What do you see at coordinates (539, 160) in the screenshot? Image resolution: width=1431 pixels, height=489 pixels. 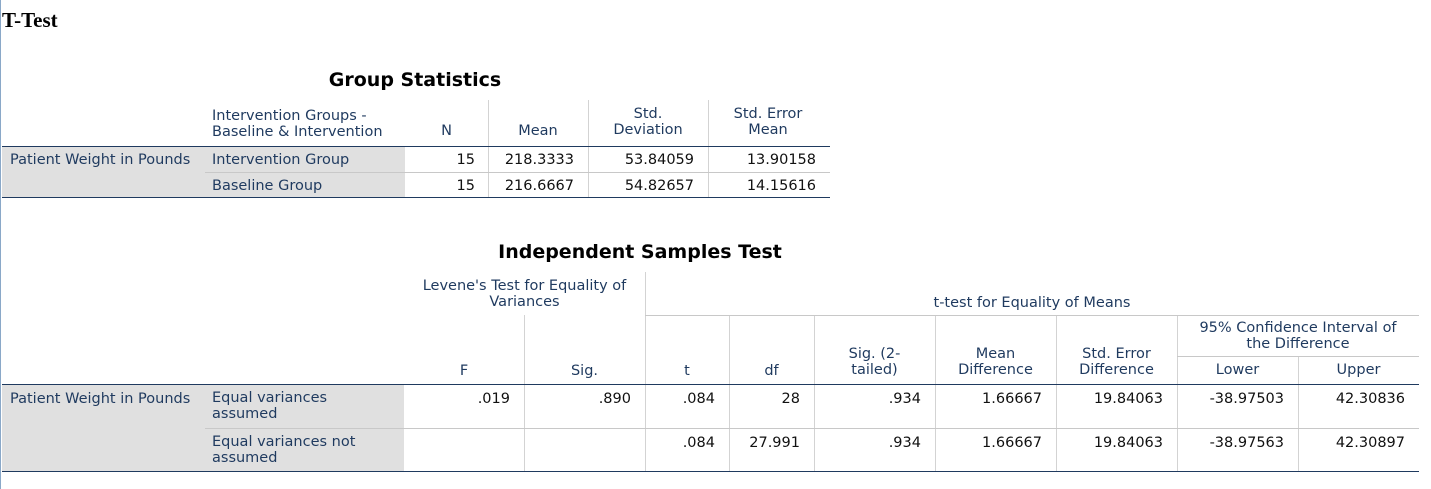 I see `cell-mean: 218.3333` at bounding box center [539, 160].